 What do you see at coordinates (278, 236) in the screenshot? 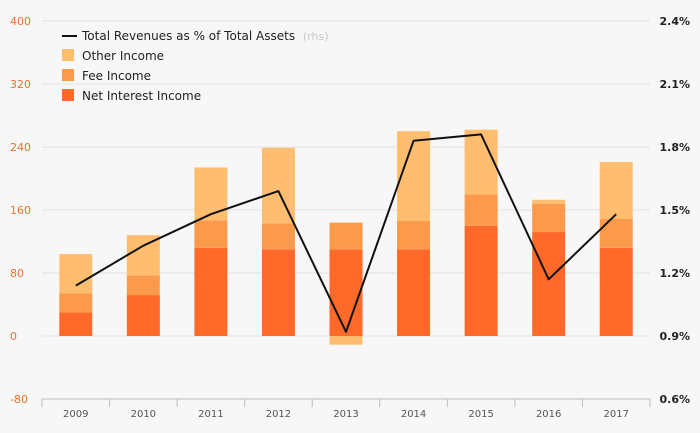
I see `bar-fee-income-2012` at bounding box center [278, 236].